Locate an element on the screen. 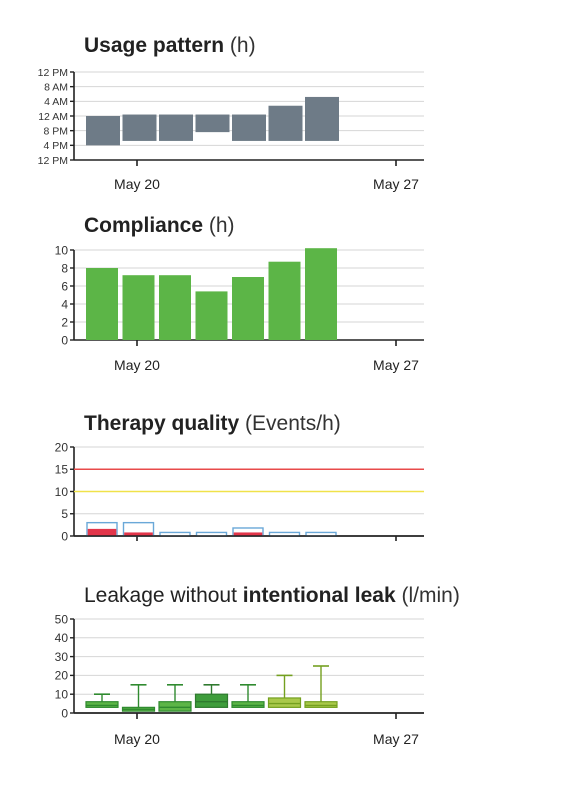 The image size is (576, 788). therapy-quality-title-unit: (Events/h) is located at coordinates (293, 423).